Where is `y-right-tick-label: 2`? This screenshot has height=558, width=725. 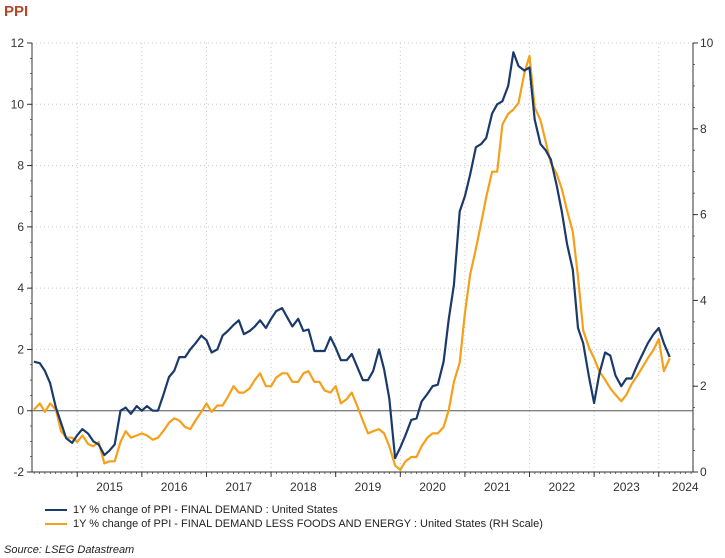 y-right-tick-label: 2 is located at coordinates (703, 386).